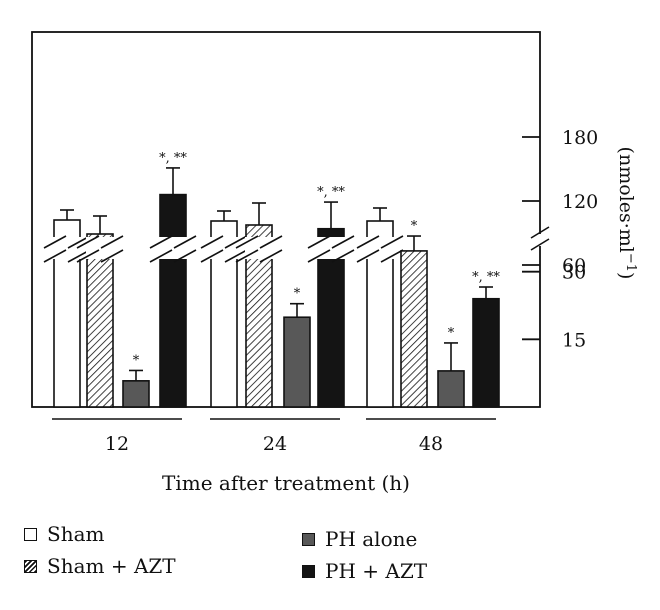 This screenshot has width=660, height=610. What do you see at coordinates (574, 273) in the screenshot?
I see `y-tick-label: 30` at bounding box center [574, 273].